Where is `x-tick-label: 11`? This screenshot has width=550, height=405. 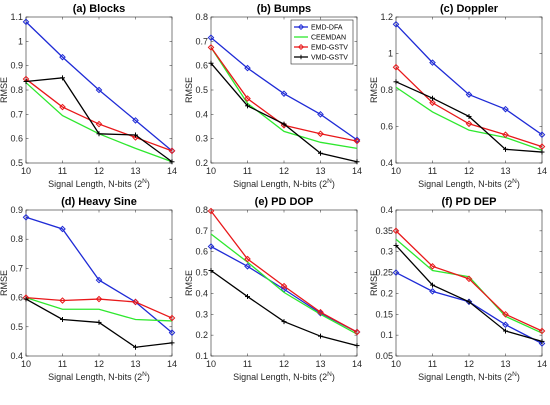
x-tick-label: 11 is located at coordinates (432, 171).